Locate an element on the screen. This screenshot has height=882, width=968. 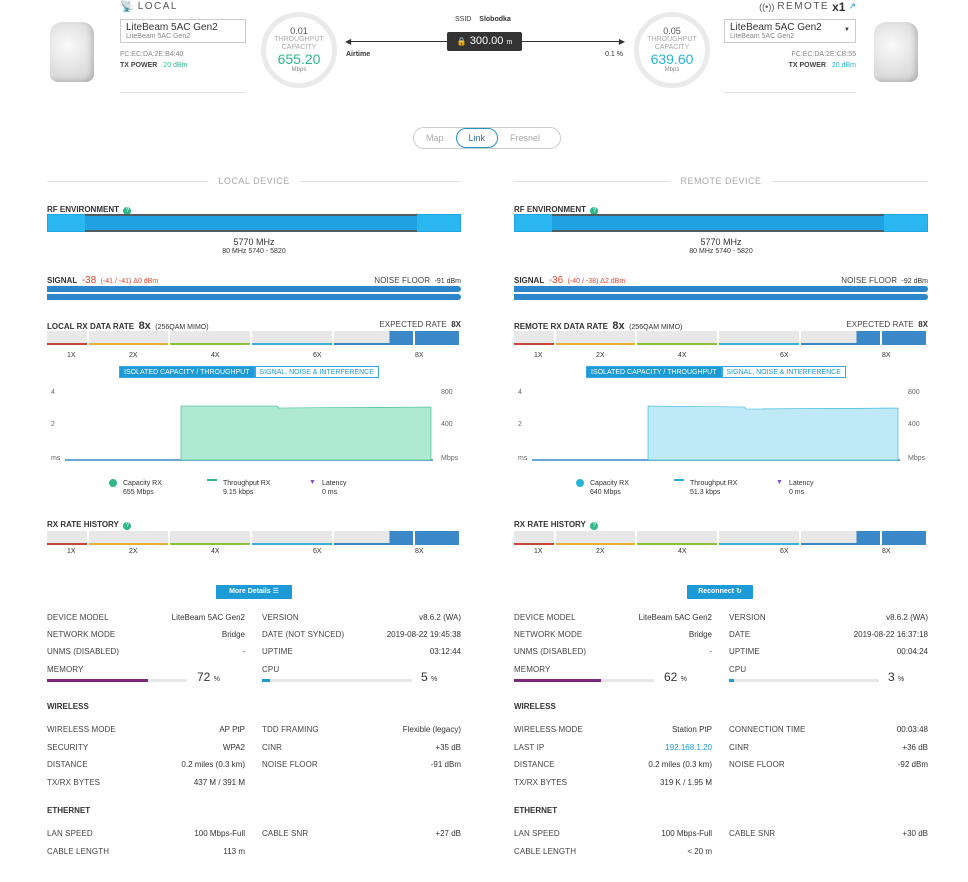
remote-legend-item: Throughput RX 51.3 kbps is located at coordinates (705, 488).